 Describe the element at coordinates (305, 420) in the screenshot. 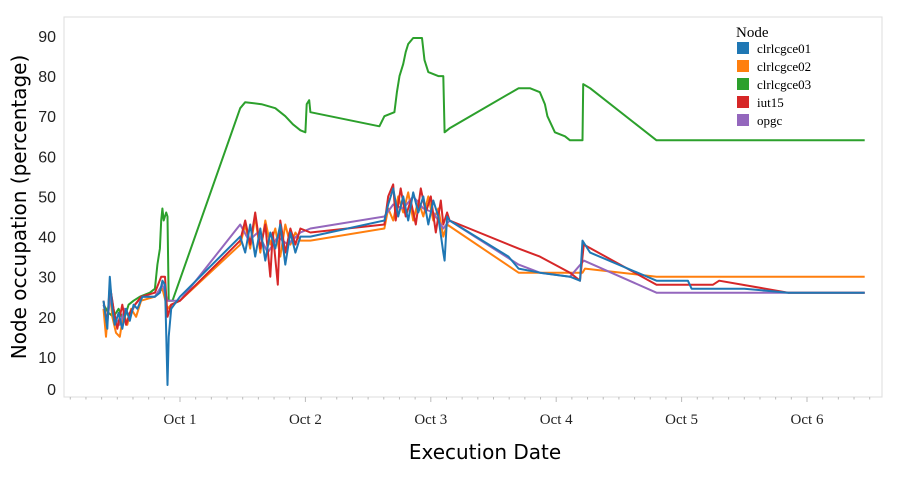

I see `x-tick-label: Oct 2` at that location.